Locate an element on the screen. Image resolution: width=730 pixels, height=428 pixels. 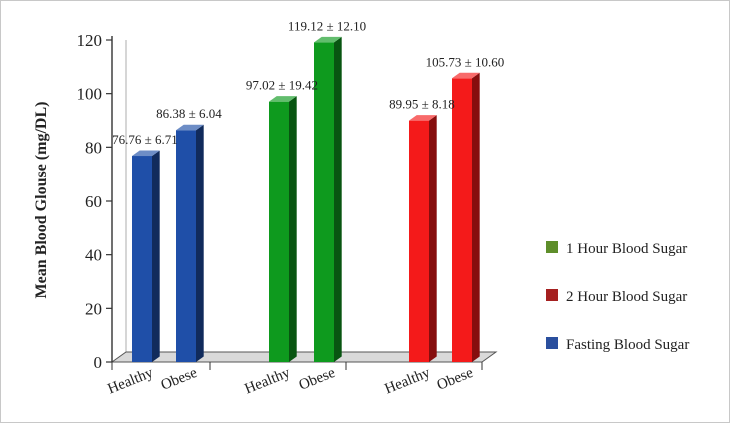
data-label: 97.02 ± 19.42 is located at coordinates (282, 85).